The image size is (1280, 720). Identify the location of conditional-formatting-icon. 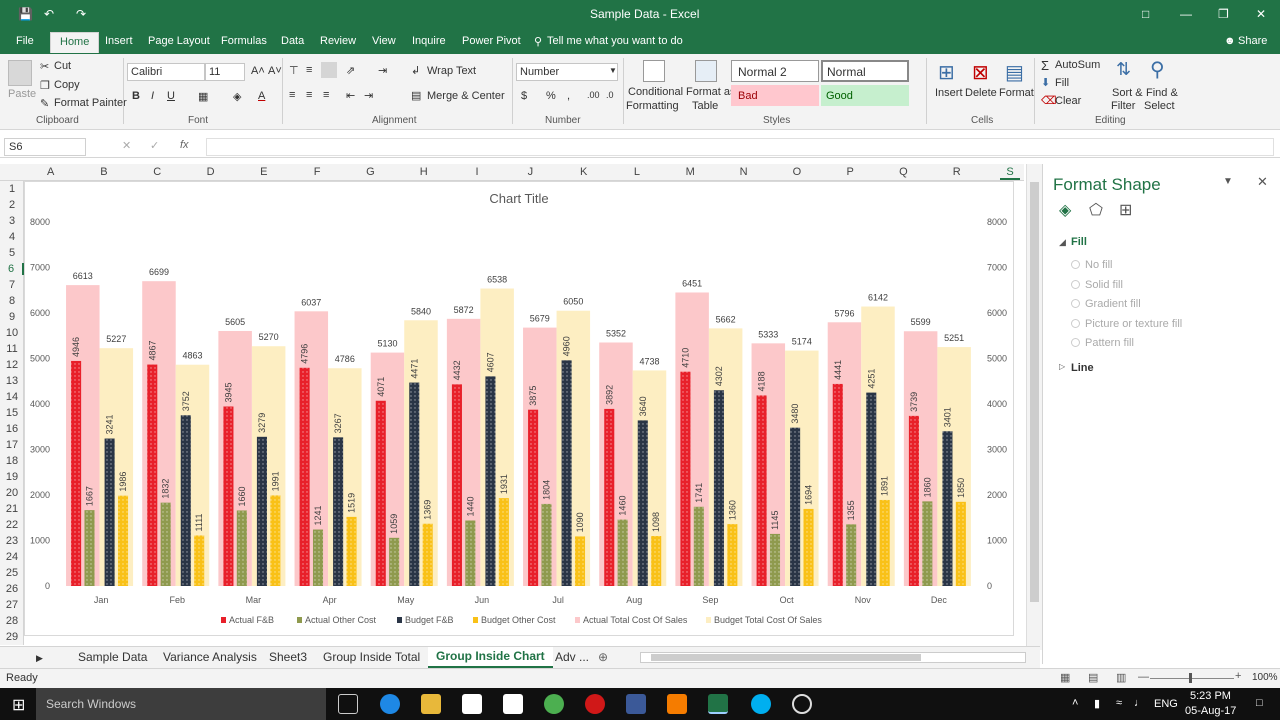
(654, 71).